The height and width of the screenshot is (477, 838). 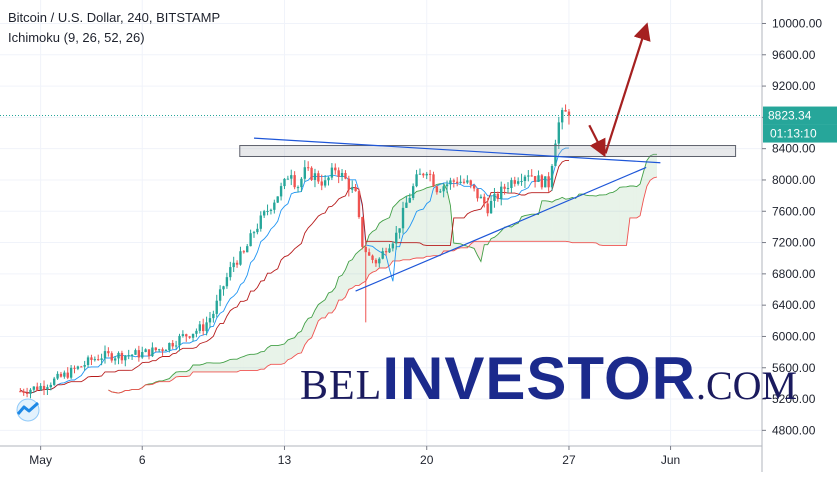 What do you see at coordinates (142, 460) in the screenshot?
I see `x-tick-label: 6` at bounding box center [142, 460].